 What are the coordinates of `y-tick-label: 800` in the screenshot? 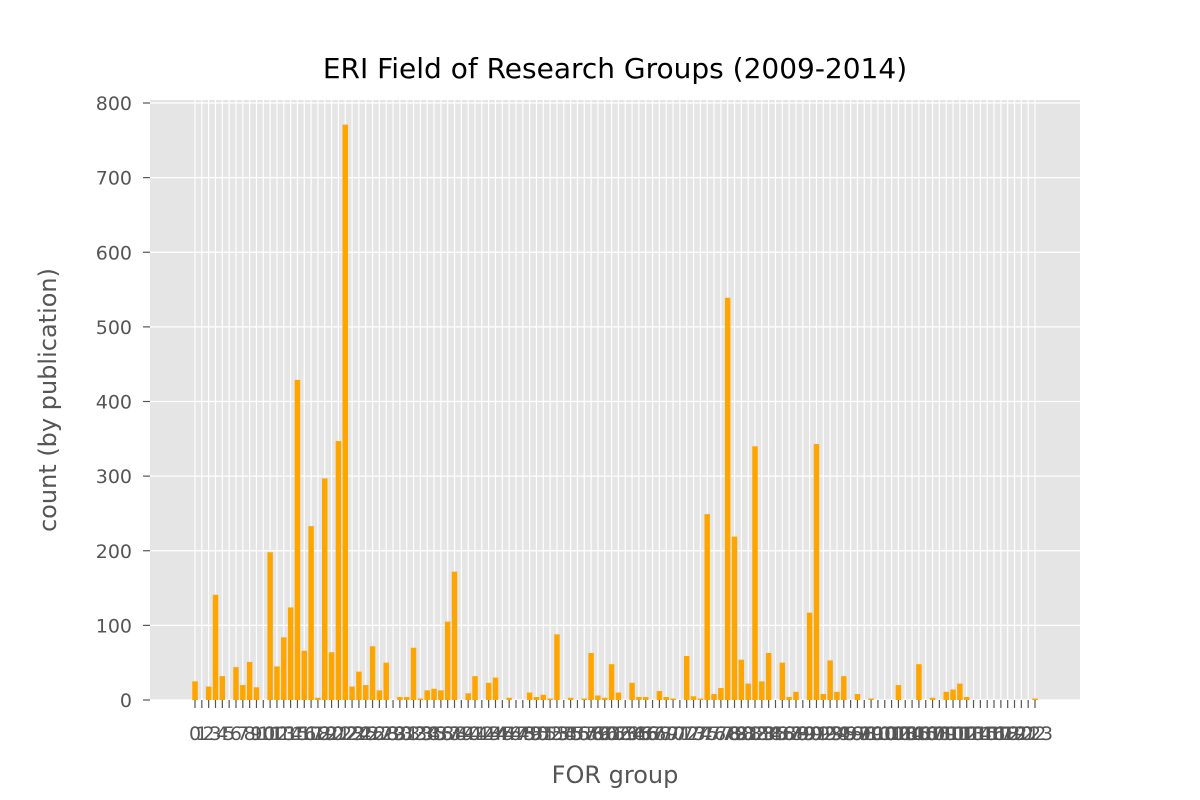 It's located at (114, 104).